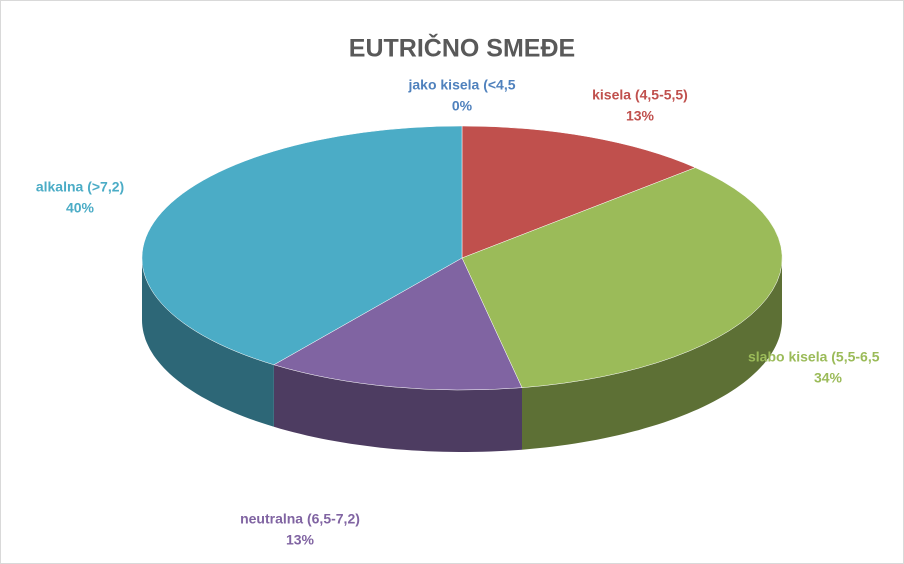 This screenshot has height=564, width=904. What do you see at coordinates (462, 48) in the screenshot?
I see `chart-title: EUTRIČNO SMEĐE` at bounding box center [462, 48].